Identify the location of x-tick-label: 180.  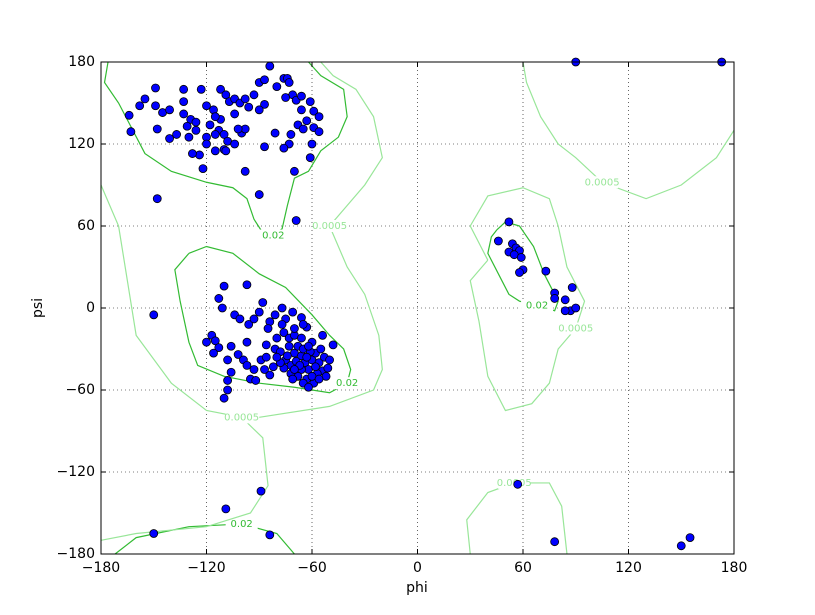
(734, 568).